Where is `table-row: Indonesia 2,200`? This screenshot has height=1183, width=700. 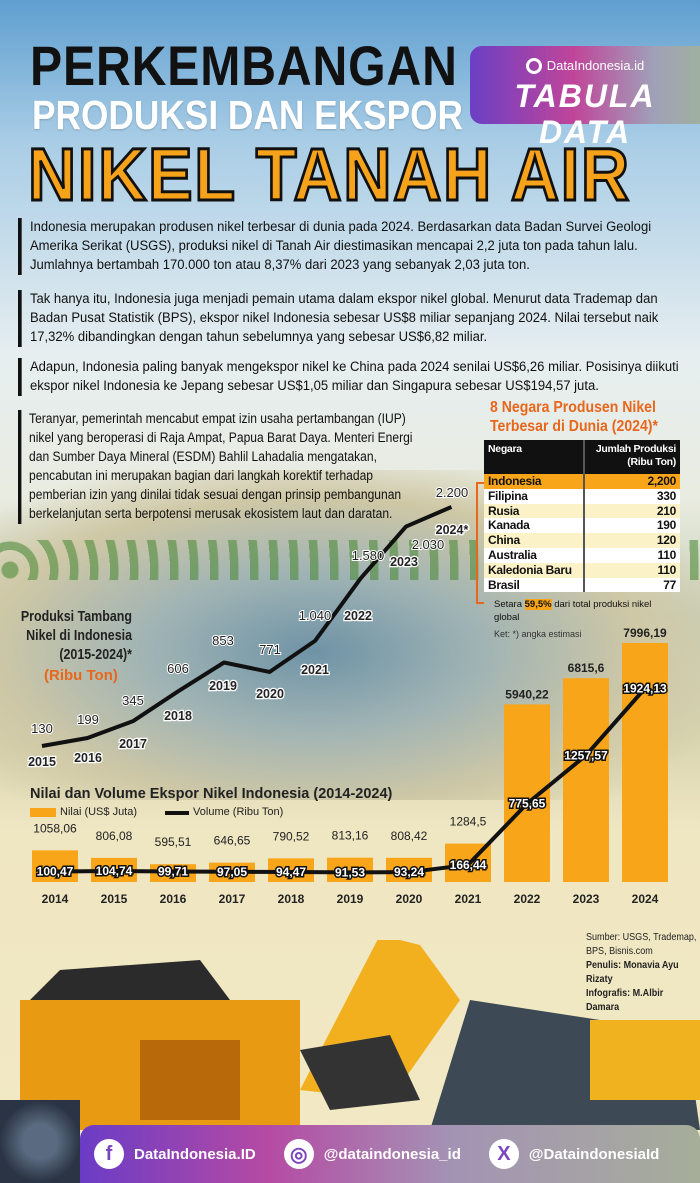 table-row: Indonesia 2,200 is located at coordinates (582, 481).